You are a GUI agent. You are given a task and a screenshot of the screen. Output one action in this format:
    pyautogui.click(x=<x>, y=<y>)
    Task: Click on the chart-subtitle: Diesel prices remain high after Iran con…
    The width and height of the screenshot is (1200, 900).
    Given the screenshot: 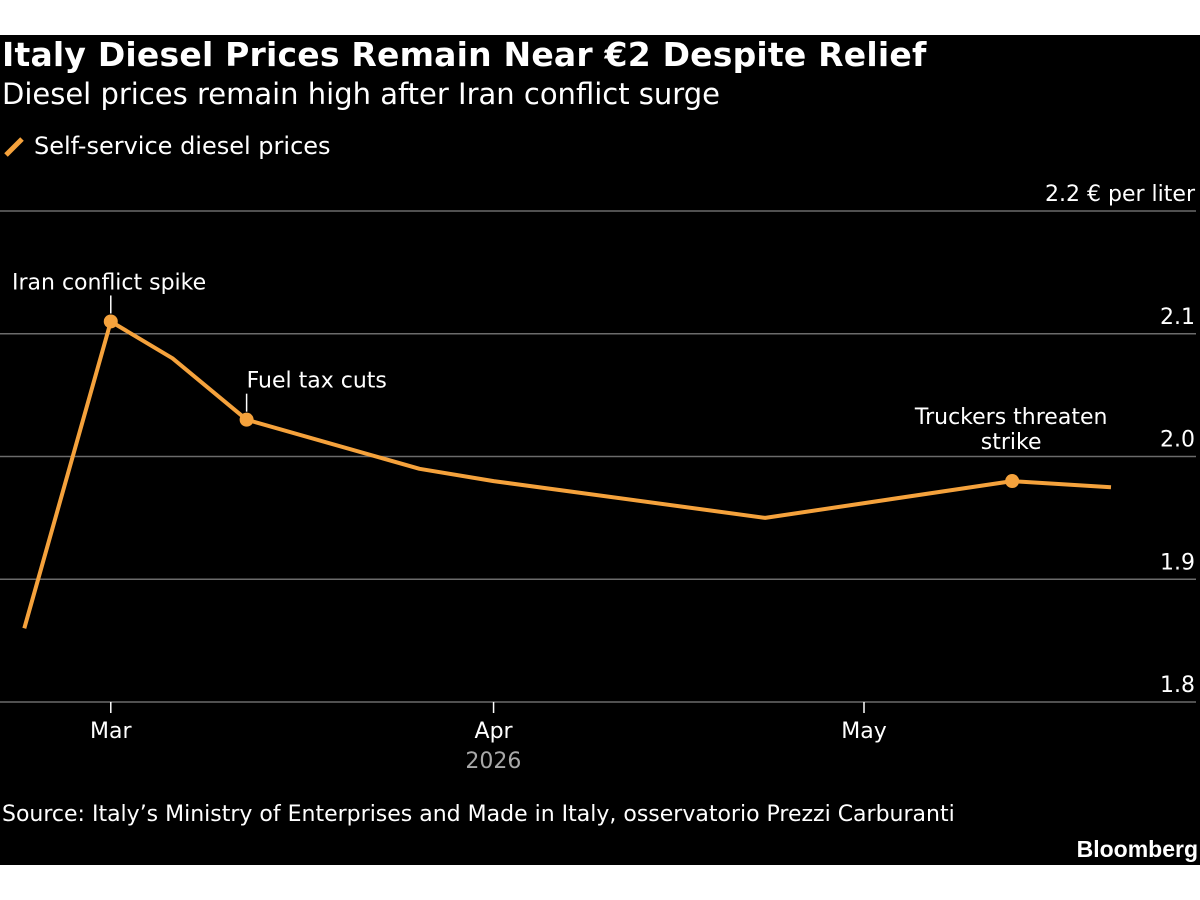 What is the action you would take?
    pyautogui.click(x=361, y=94)
    